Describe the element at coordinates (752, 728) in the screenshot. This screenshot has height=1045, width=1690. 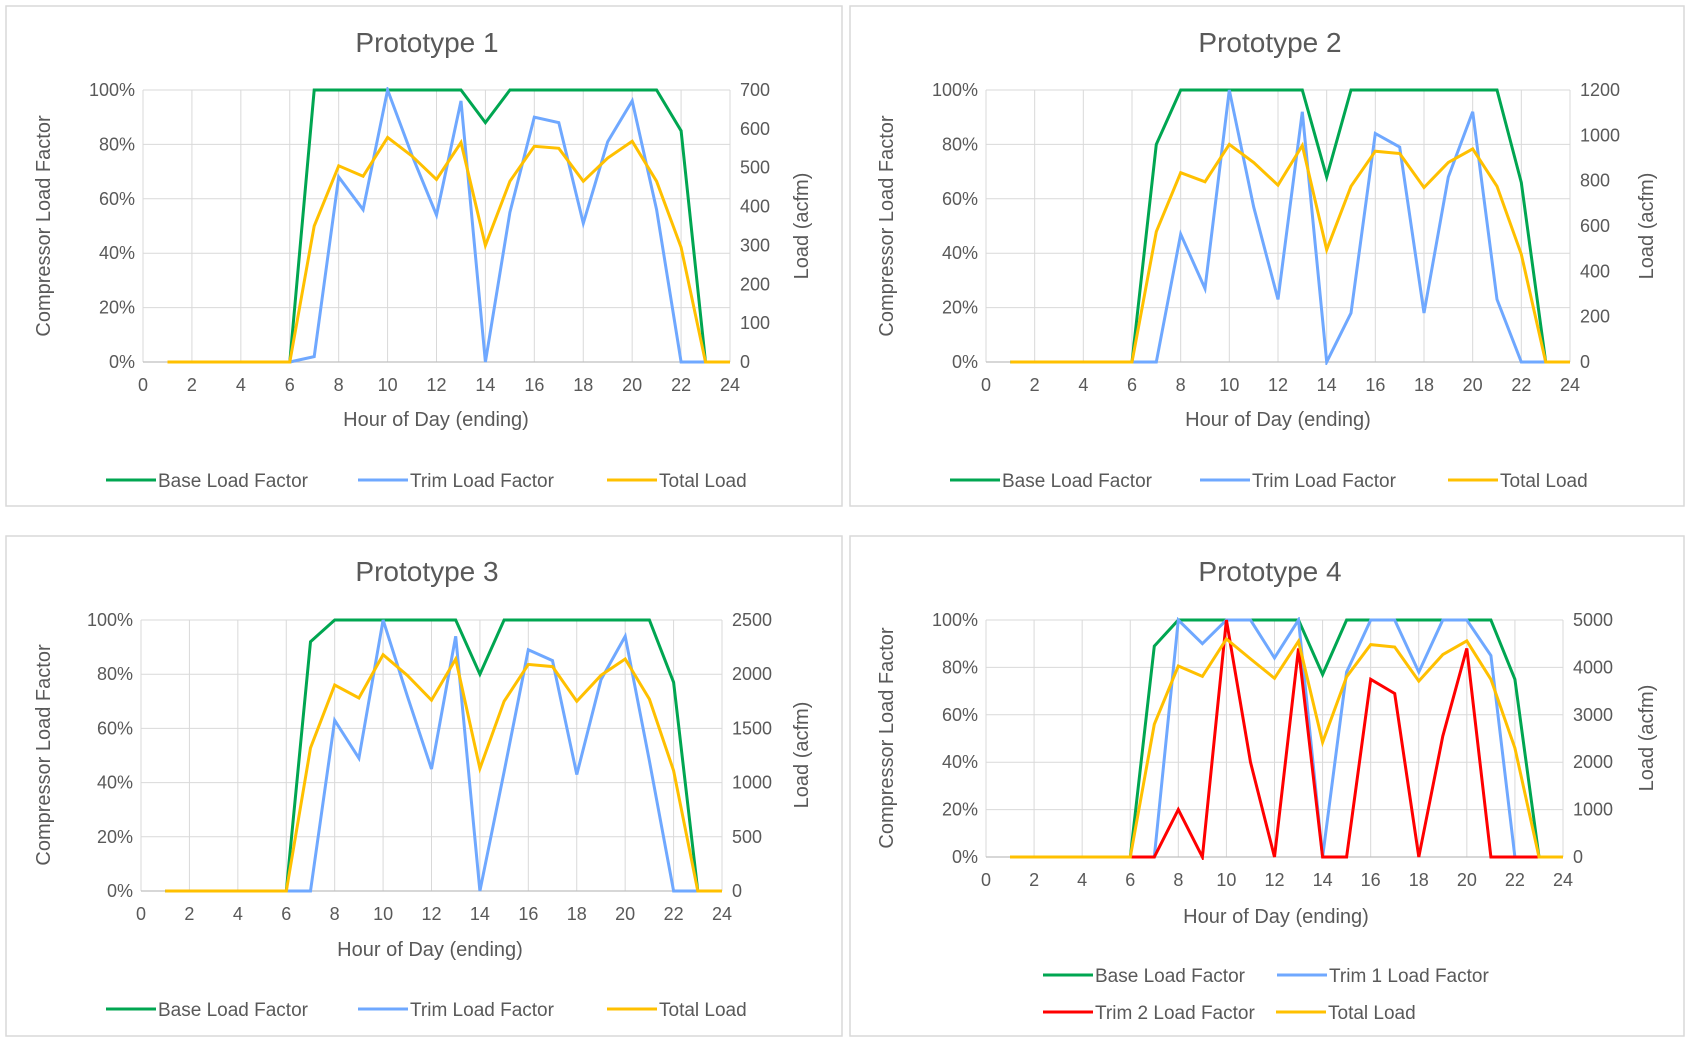
I see `y2-tick-label: 1500` at that location.